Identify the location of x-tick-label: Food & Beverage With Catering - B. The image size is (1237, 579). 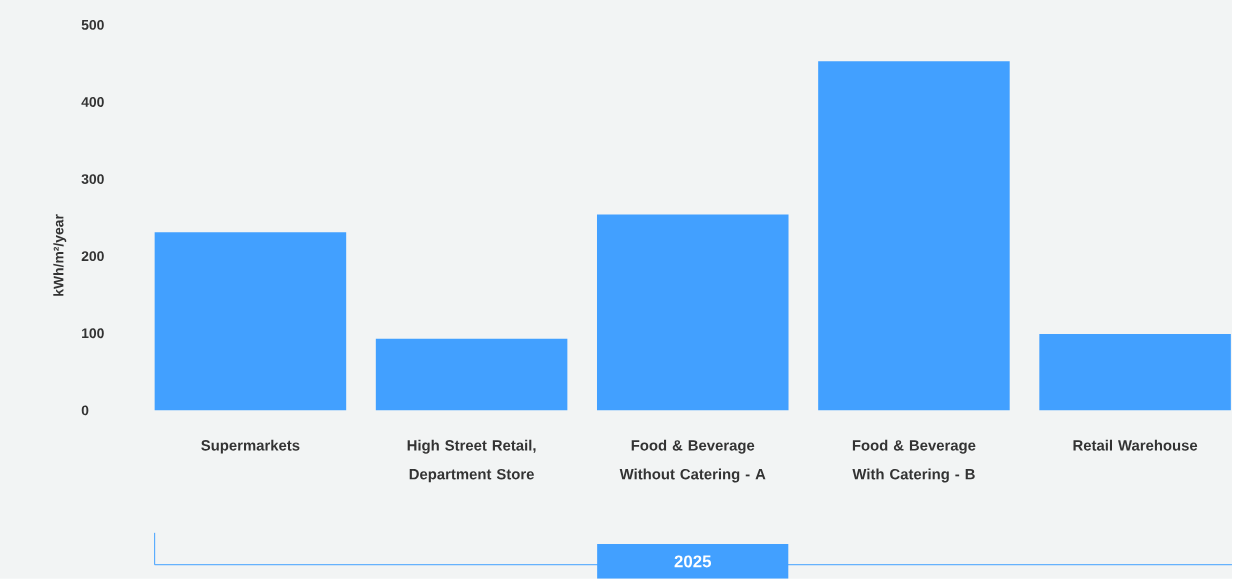
(914, 461).